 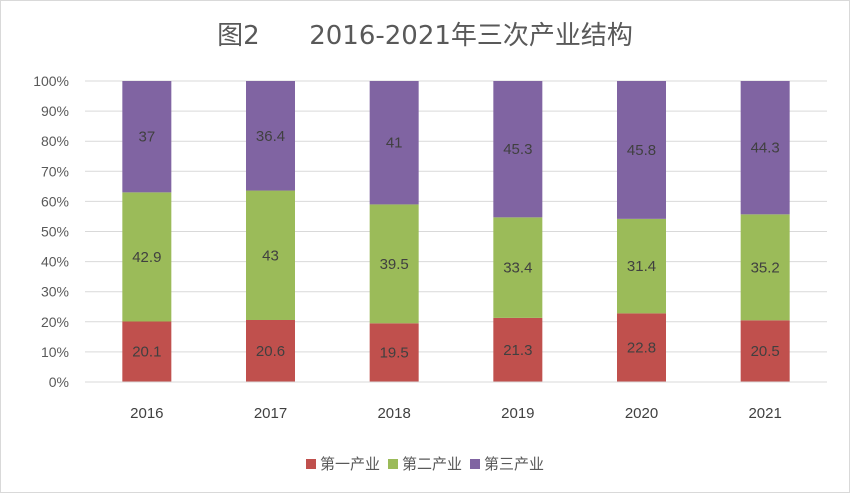 What do you see at coordinates (425, 36) in the screenshot?
I see `chart-title: 图2 2016-2021年三次产业结构` at bounding box center [425, 36].